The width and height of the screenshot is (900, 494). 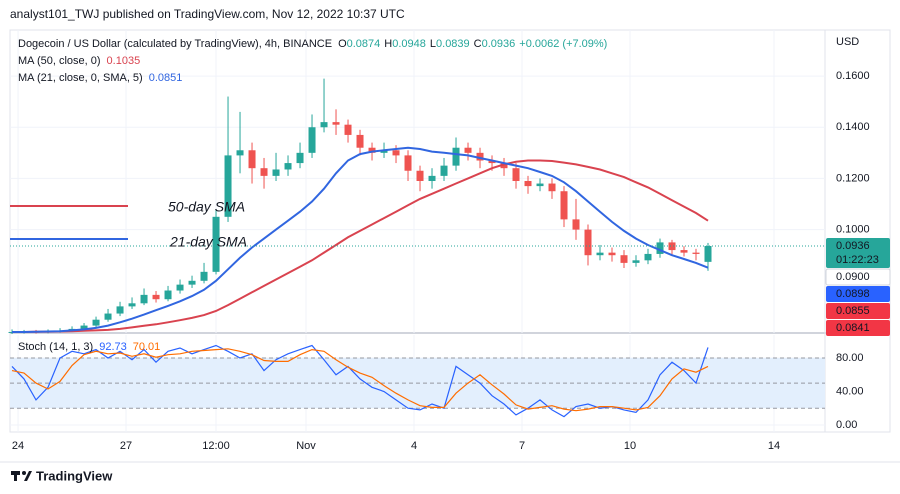 What do you see at coordinates (453, 44) in the screenshot?
I see `ohlc-value: 0.0839` at bounding box center [453, 44].